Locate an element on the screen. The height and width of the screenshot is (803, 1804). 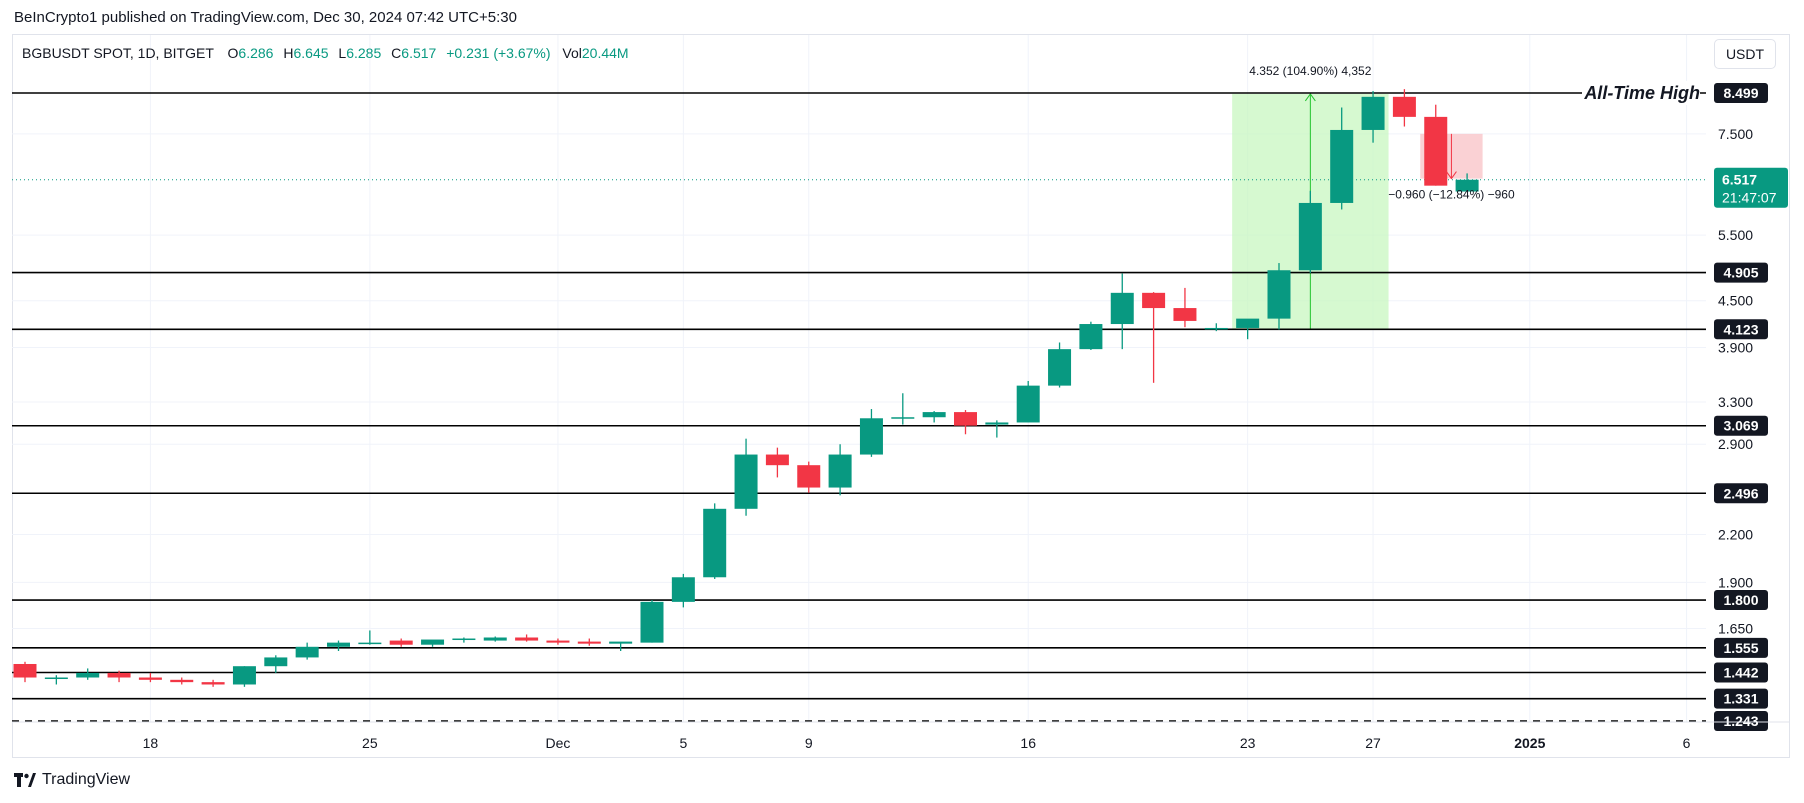
level-badge-7: 1.442 is located at coordinates (1741, 672).